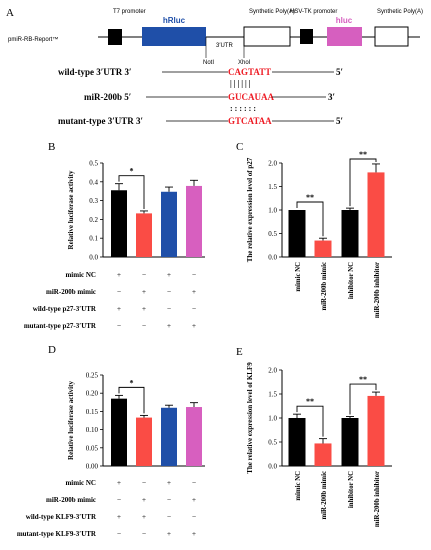 Image resolution: width=431 pixels, height=550 pixels. Describe the element at coordinates (33, 39) in the screenshot. I see `vector-name: pmiR-RB-Report™` at that location.